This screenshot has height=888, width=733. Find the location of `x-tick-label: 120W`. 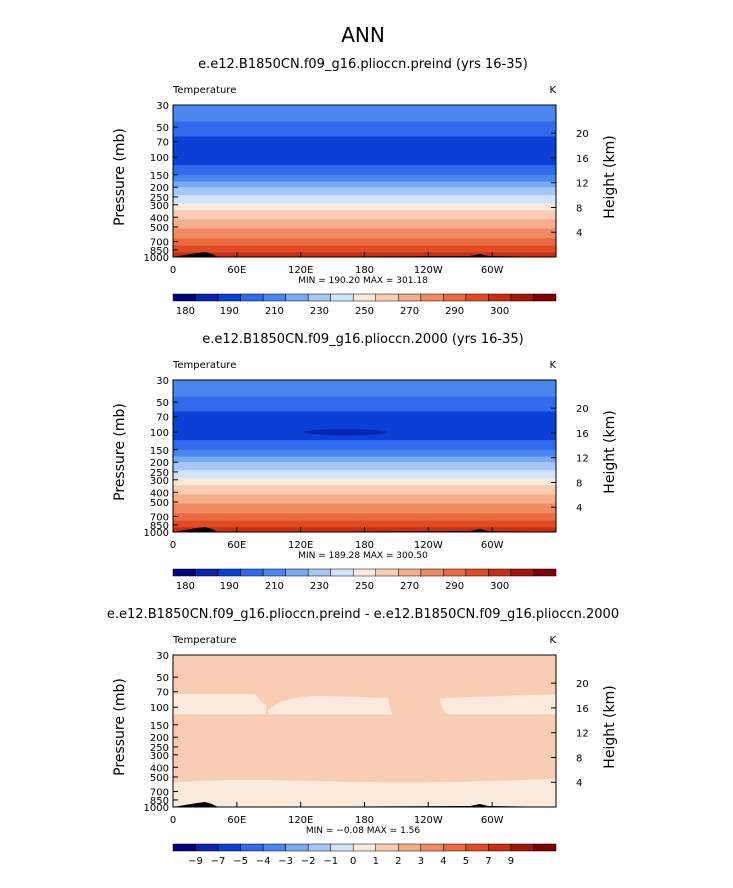

x-tick-label: 120W is located at coordinates (428, 545).